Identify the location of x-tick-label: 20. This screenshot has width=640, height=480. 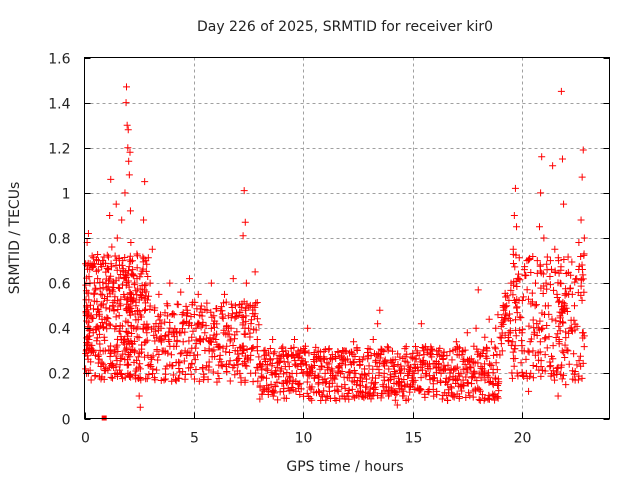
(523, 439).